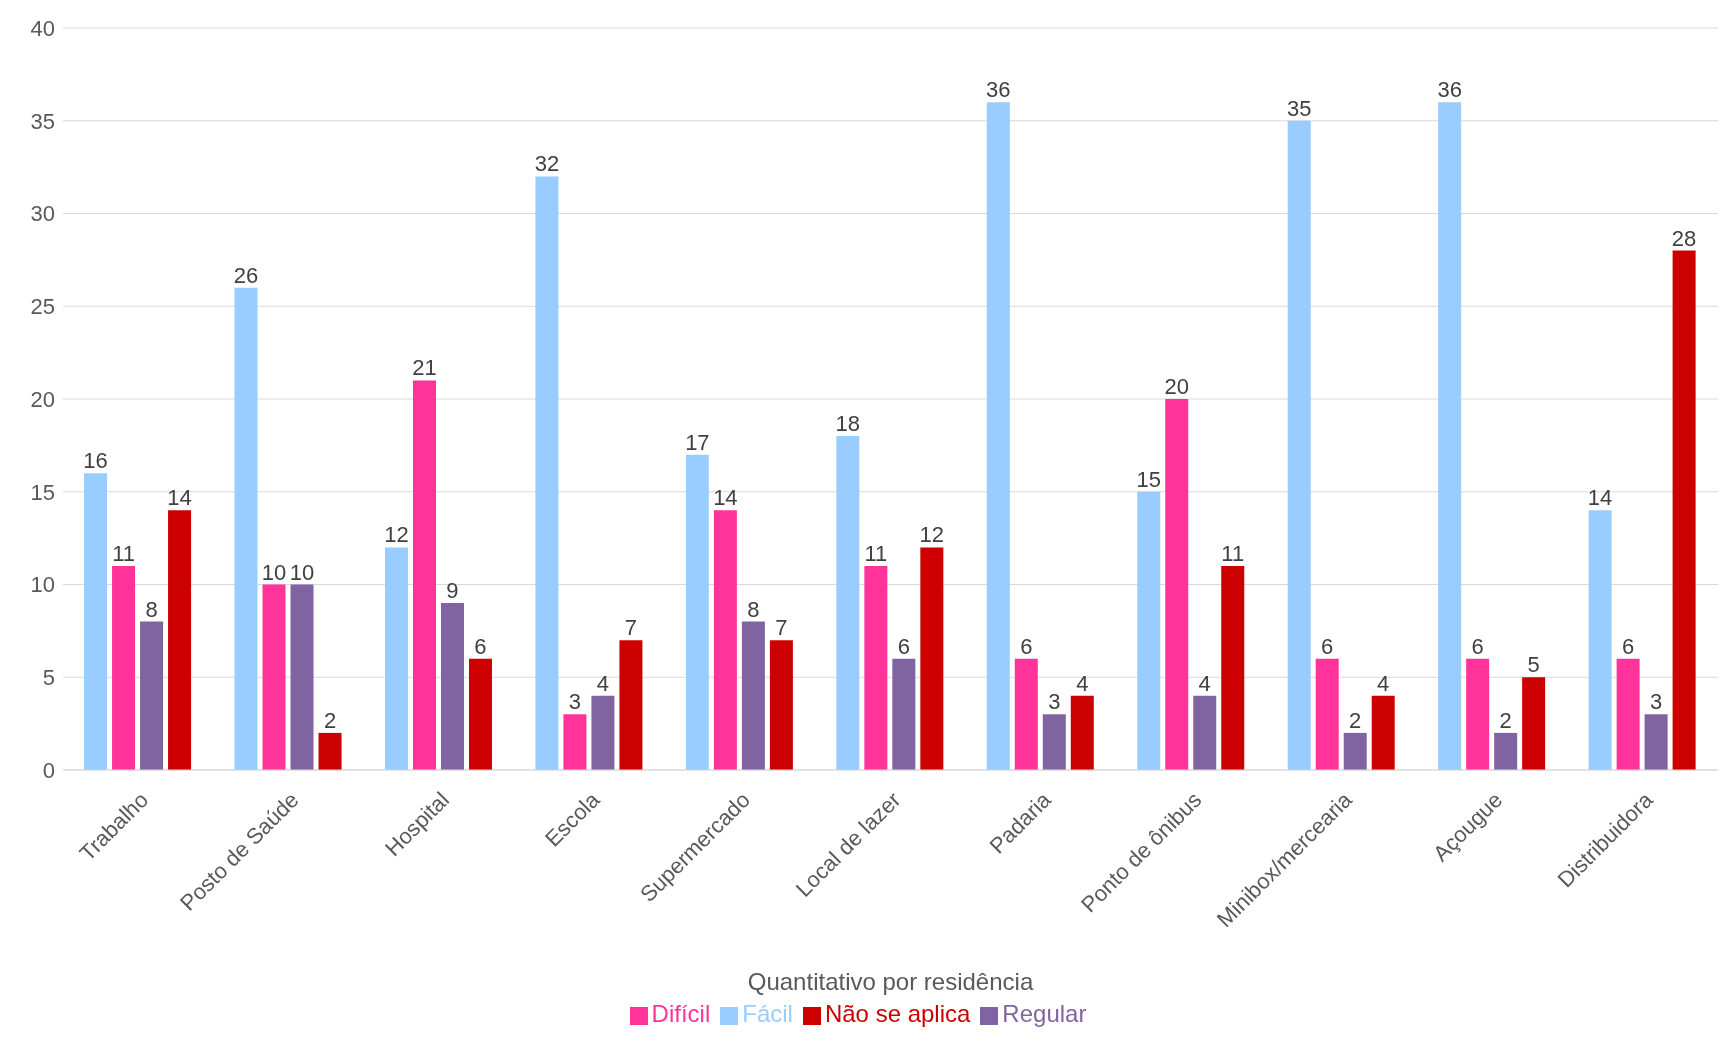 Image resolution: width=1736 pixels, height=1048 pixels. I want to click on legend-label: Regular, so click(1044, 1013).